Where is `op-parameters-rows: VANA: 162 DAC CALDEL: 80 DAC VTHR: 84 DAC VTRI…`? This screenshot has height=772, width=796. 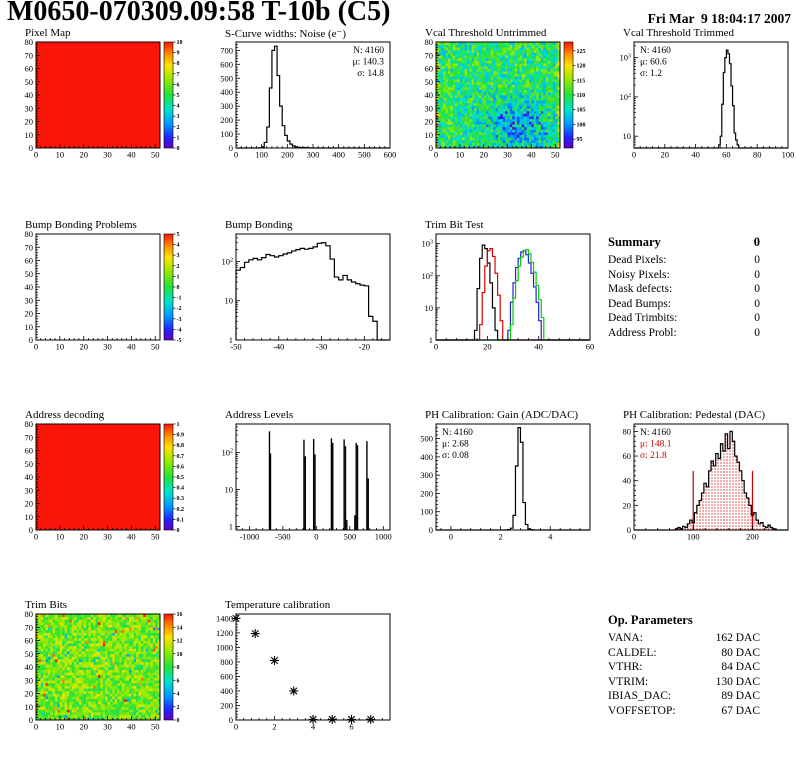 op-parameters-rows: VANA: 162 DAC CALDEL: 80 DAC VTHR: 84 DAC VTRI… is located at coordinates (700, 675).